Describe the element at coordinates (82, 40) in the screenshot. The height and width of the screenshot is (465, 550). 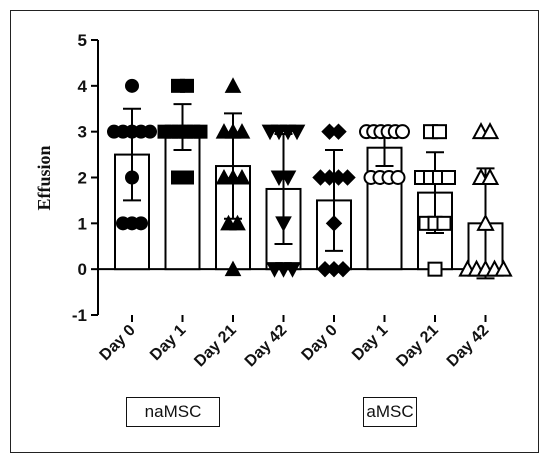
I see `y-tick-label: 5` at that location.